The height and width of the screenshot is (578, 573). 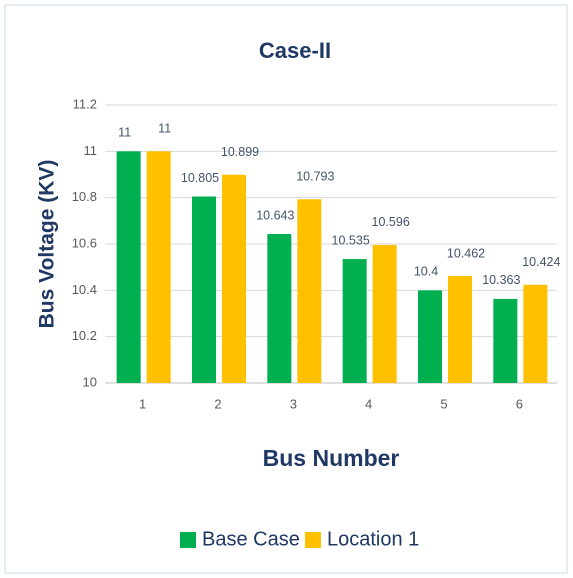 What do you see at coordinates (373, 539) in the screenshot?
I see `legend-label: Location 1` at bounding box center [373, 539].